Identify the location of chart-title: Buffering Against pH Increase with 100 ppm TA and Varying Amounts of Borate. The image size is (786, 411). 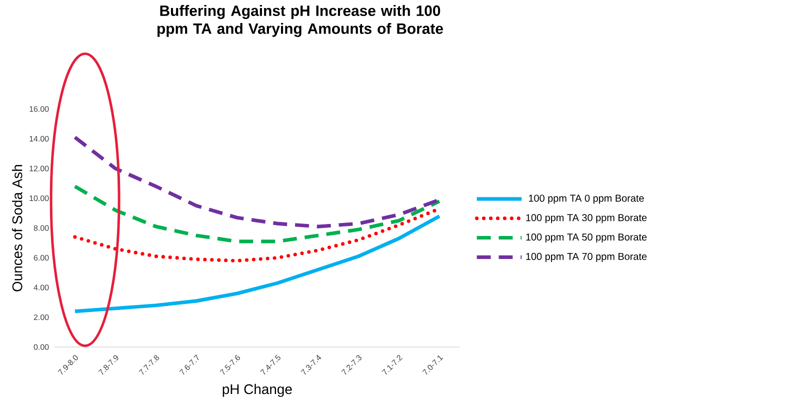
(300, 21).